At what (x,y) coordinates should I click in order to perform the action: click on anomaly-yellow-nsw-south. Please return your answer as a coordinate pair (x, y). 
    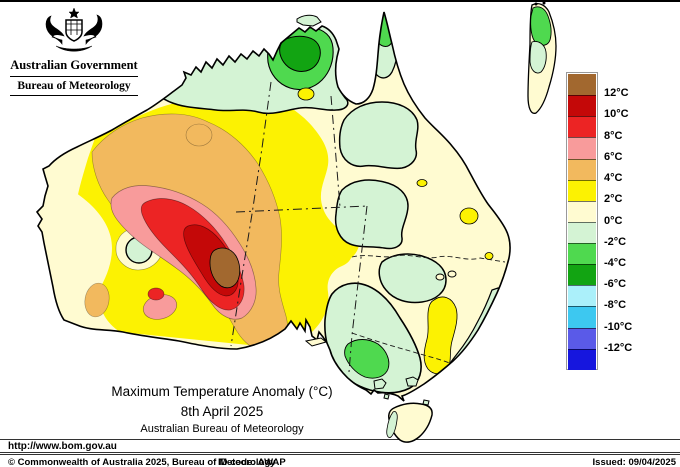
    Looking at the image, I should click on (440, 335).